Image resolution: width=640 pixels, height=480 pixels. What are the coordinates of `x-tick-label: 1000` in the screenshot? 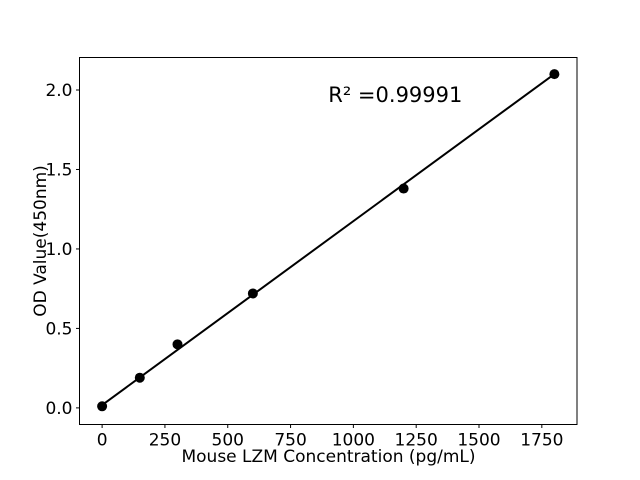 It's located at (353, 441).